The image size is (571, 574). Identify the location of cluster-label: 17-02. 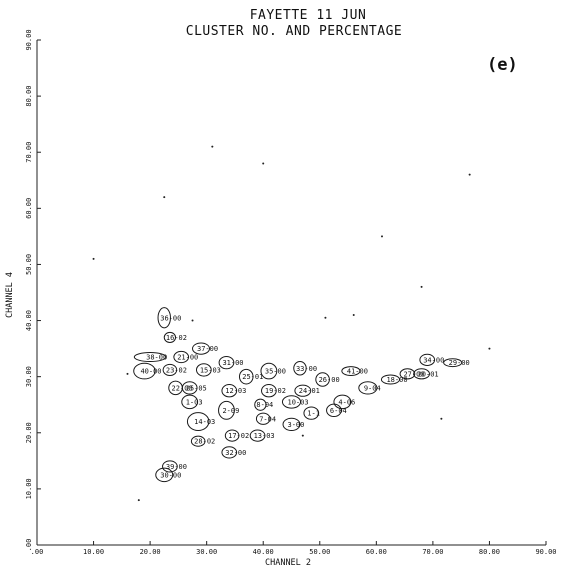
(238, 436).